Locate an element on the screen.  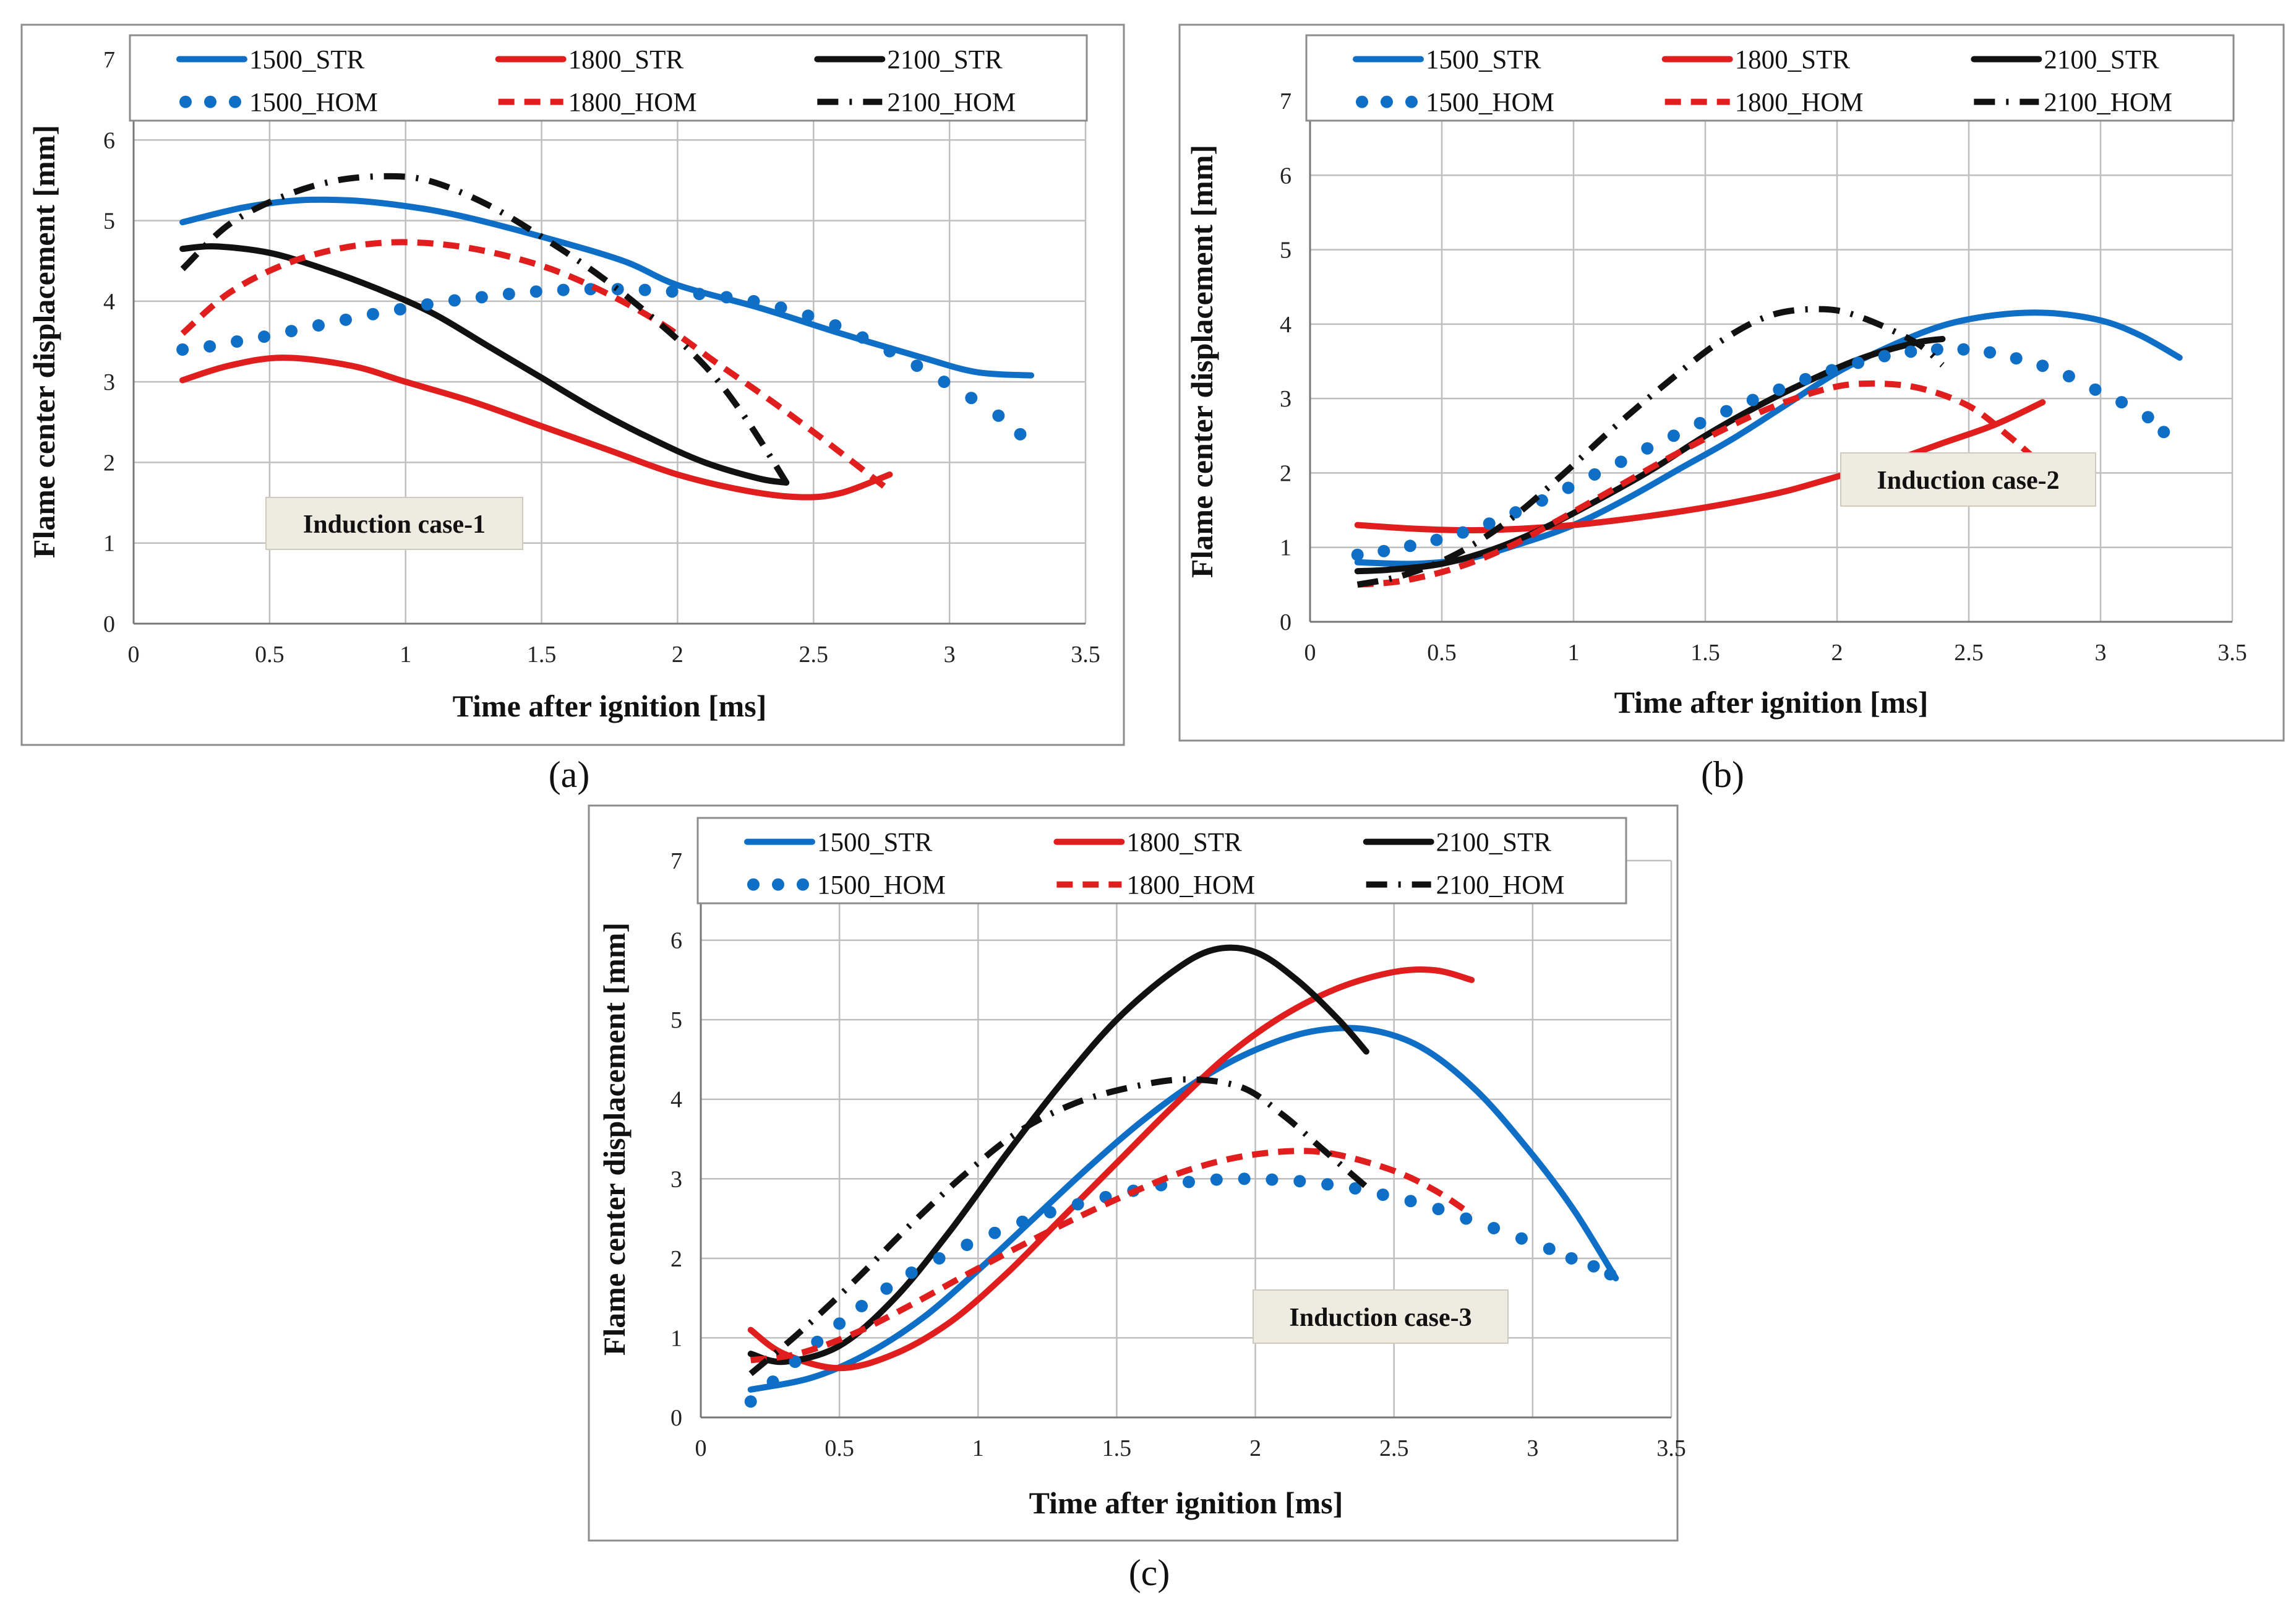
x-tick-label: 3.5 is located at coordinates (2232, 653).